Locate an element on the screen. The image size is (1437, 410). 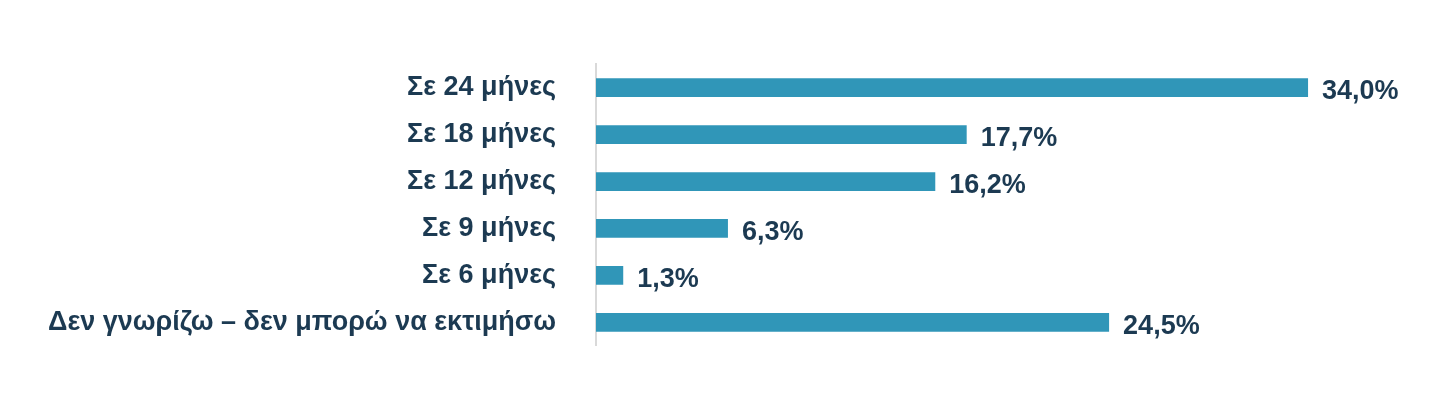
y-tick-label: Δεν γνωρίζω – δεν μπορώ να εκτιμήσω is located at coordinates (301, 320).